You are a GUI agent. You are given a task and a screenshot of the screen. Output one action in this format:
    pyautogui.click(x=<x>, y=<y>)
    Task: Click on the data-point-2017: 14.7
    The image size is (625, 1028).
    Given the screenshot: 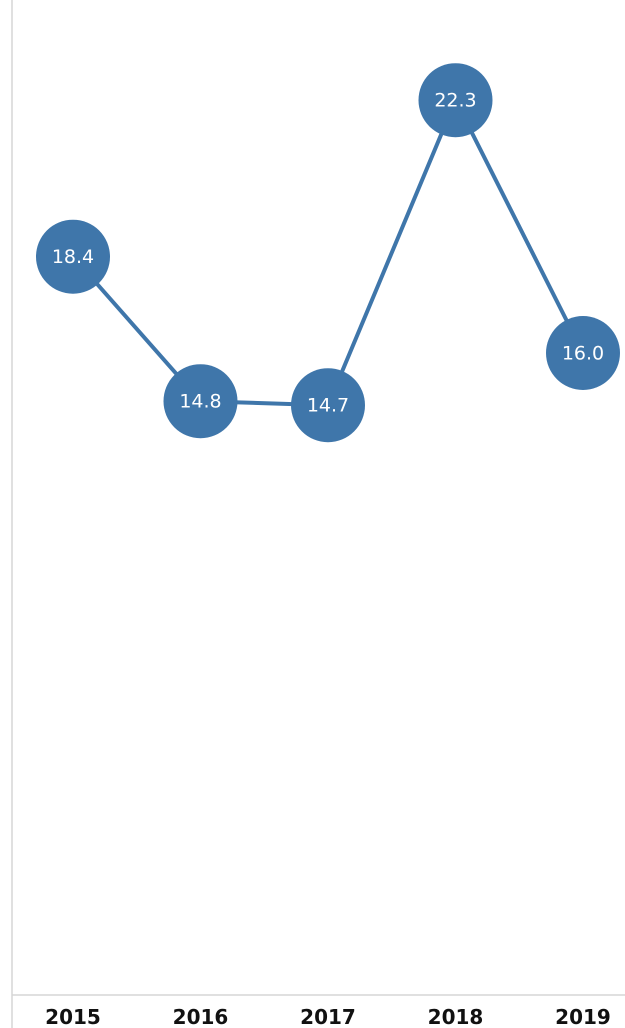 What is the action you would take?
    pyautogui.click(x=328, y=405)
    